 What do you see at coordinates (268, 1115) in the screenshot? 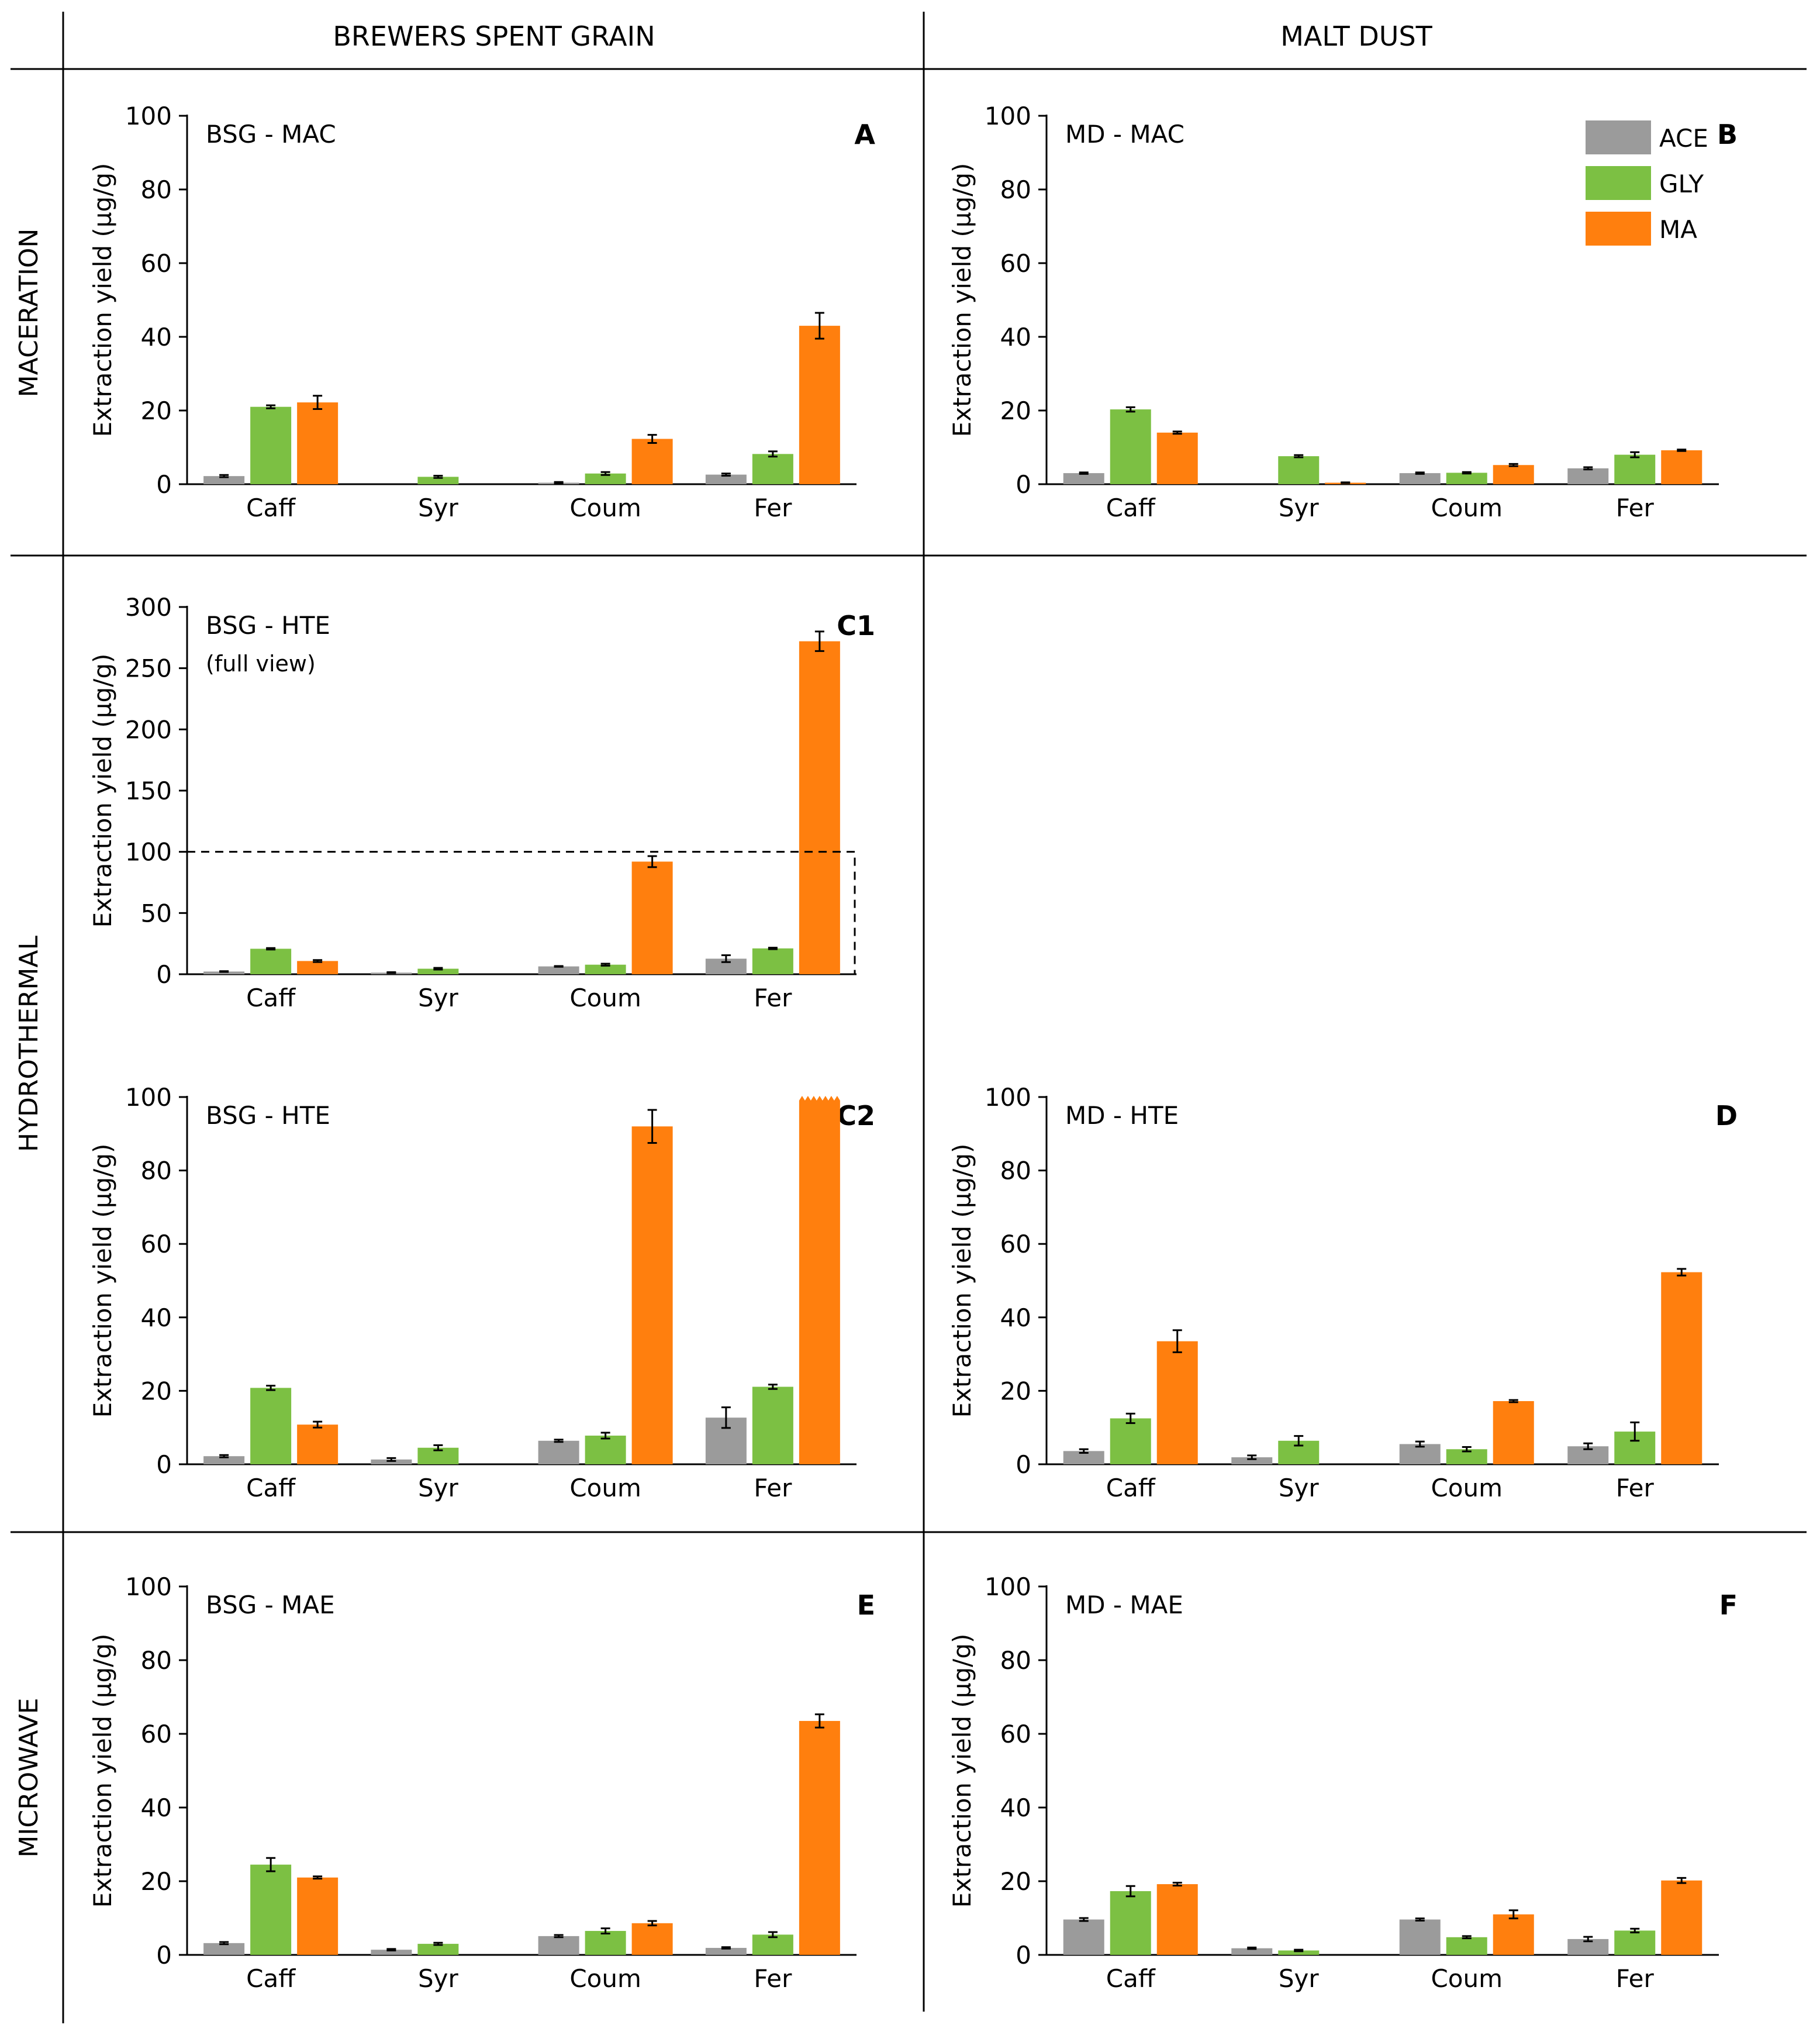
I see `chart-title: BSG - HTE` at bounding box center [268, 1115].